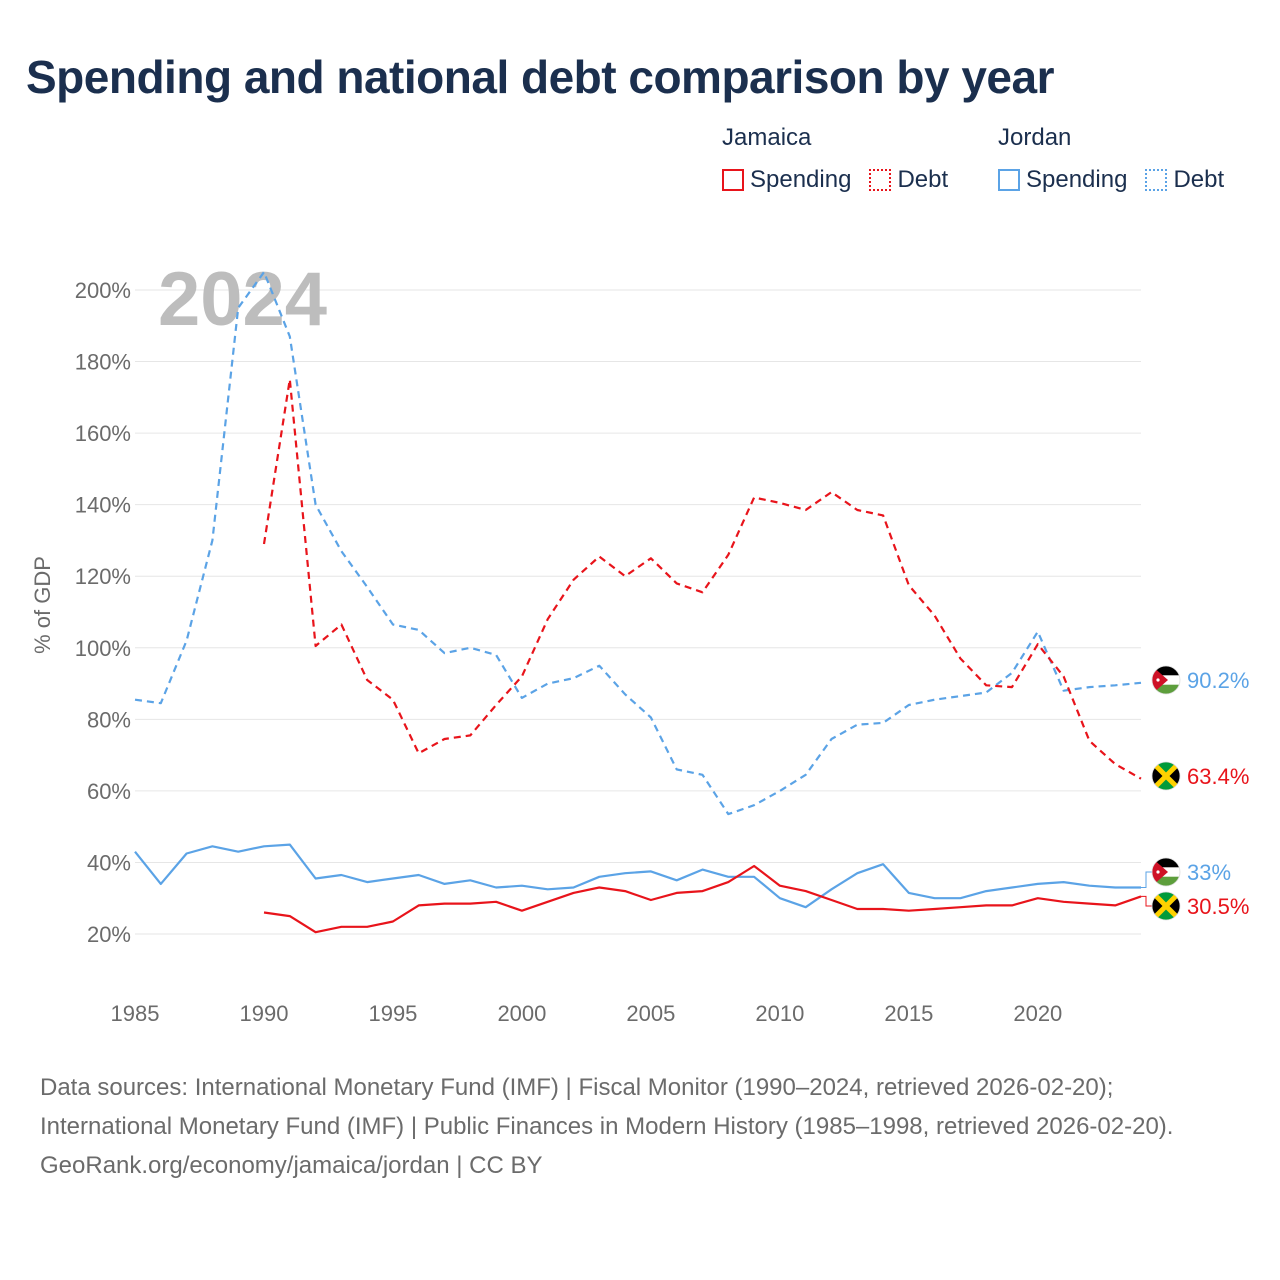 Image resolution: width=1280 pixels, height=1280 pixels. What do you see at coordinates (702, 899) in the screenshot?
I see `series-line-jamaica-spending` at bounding box center [702, 899].